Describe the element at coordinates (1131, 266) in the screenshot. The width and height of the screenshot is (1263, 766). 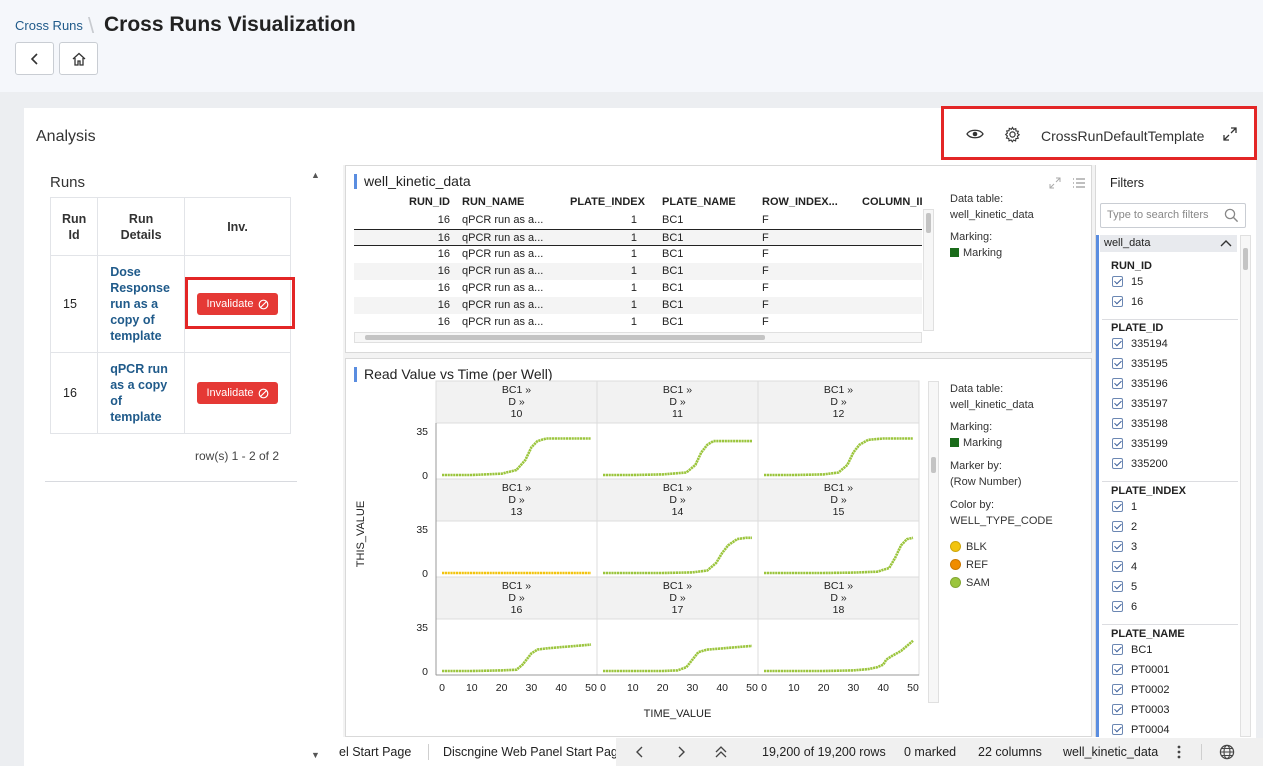
I see `filter-group-title: RUN_ID` at that location.